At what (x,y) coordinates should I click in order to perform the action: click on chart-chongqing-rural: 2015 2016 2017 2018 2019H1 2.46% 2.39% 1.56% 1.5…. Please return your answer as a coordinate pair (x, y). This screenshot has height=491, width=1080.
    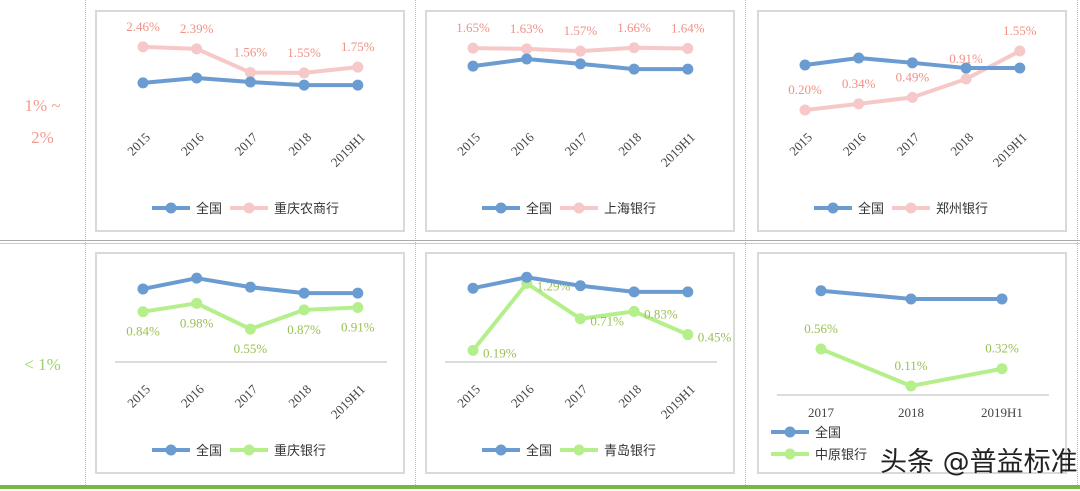
    Looking at the image, I should click on (250, 121).